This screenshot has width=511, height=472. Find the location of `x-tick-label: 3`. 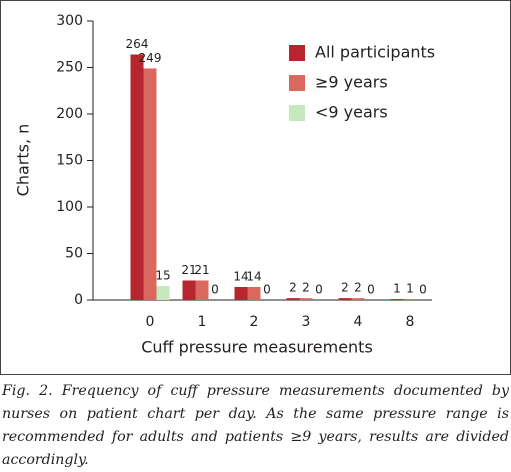

x-tick-label: 3 is located at coordinates (306, 322).